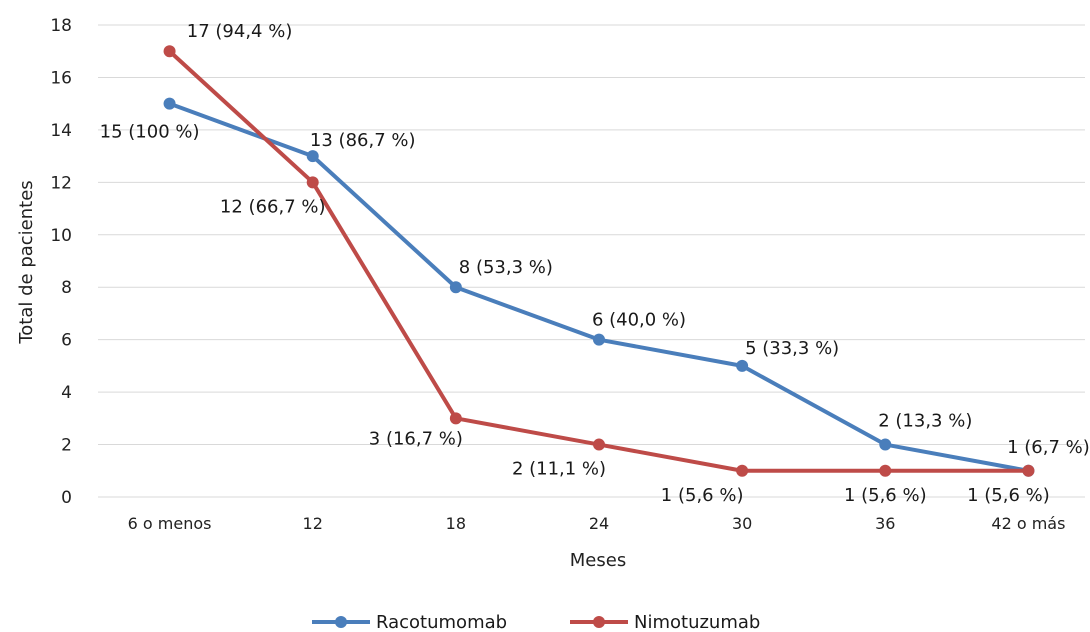 This screenshot has width=1090, height=632. What do you see at coordinates (598, 560) in the screenshot?
I see `x-axis-title: Meses` at bounding box center [598, 560].